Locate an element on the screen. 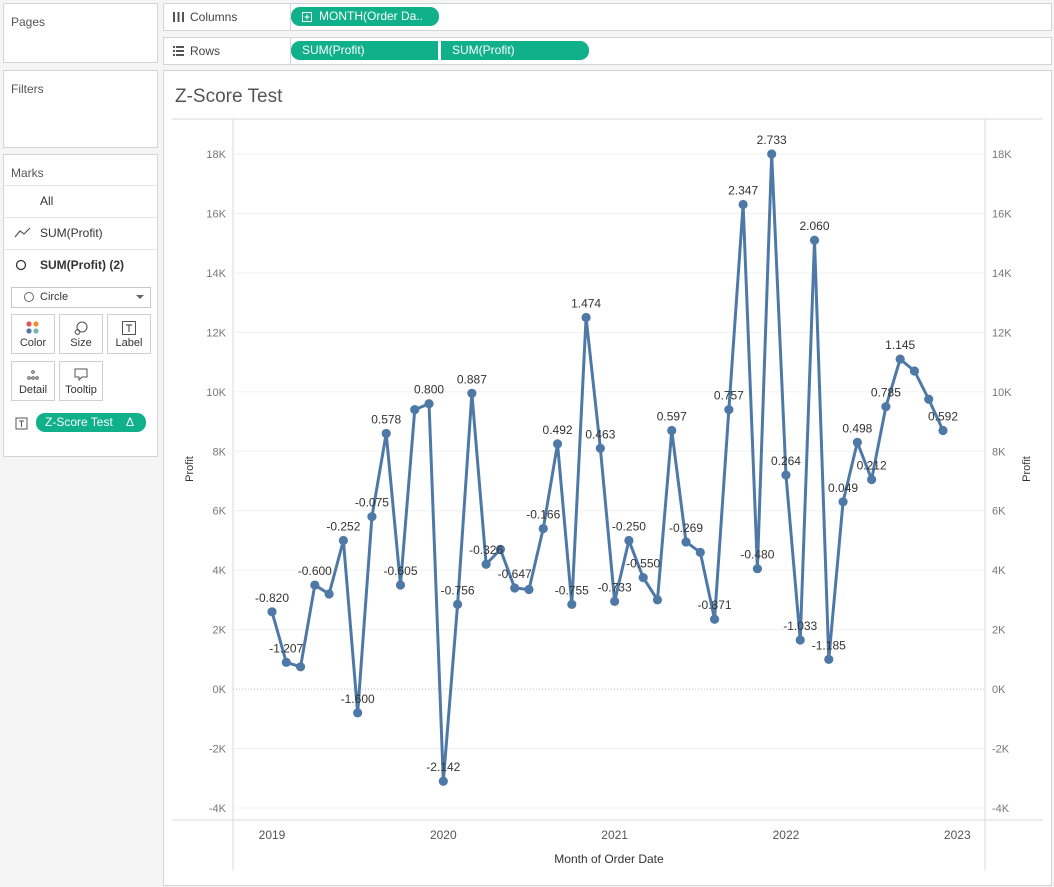 The height and width of the screenshot is (887, 1054). sum-profit-pill-1: SUM(Profit) is located at coordinates (364, 50).